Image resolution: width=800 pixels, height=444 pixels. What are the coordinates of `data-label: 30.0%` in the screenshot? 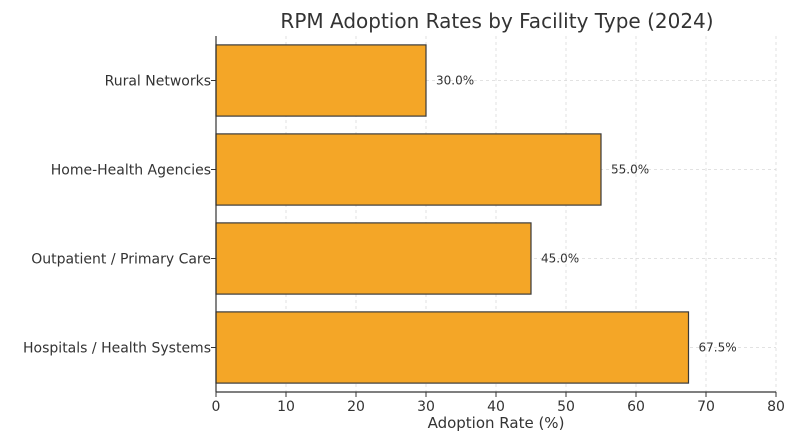 It's located at (455, 81).